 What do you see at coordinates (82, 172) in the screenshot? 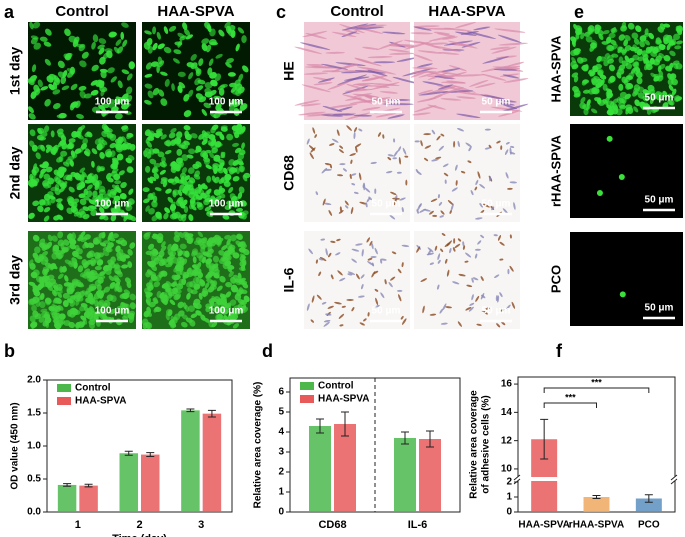
I see `micrograph` at bounding box center [82, 172].